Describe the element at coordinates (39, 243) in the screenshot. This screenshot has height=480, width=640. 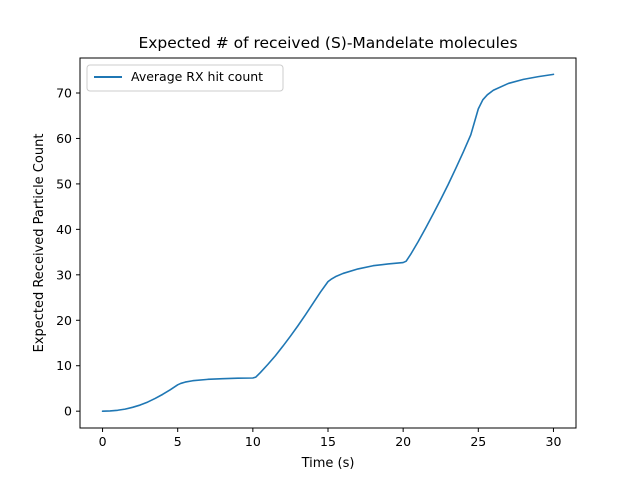
I see `y-axis-label: Expected Received Particle Count` at that location.